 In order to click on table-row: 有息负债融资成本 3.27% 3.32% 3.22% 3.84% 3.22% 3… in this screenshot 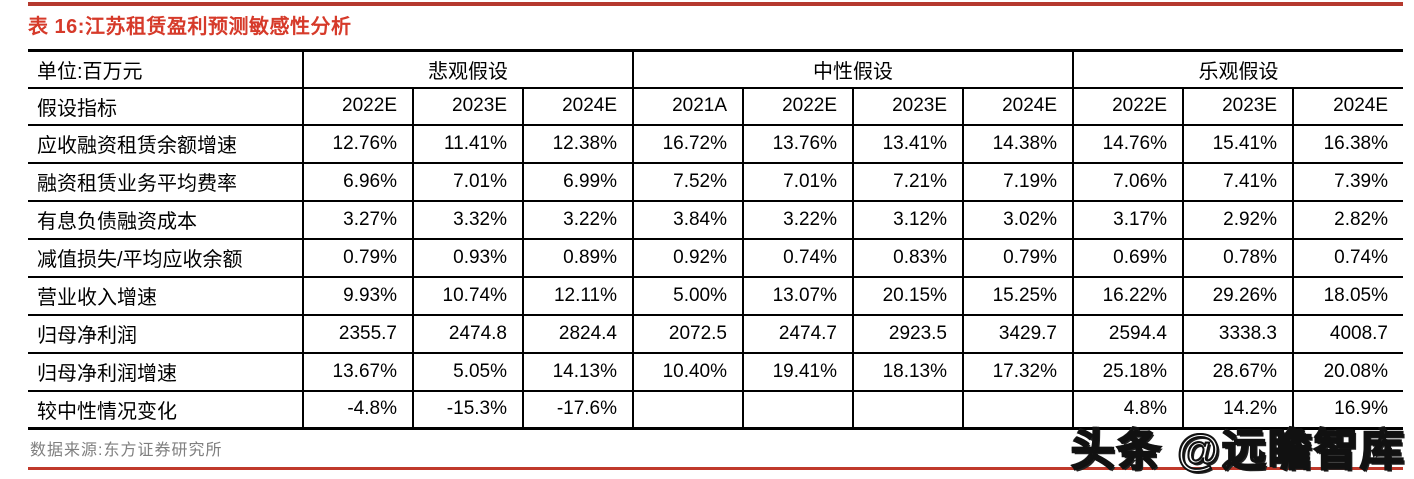, I will do `click(716, 220)`.